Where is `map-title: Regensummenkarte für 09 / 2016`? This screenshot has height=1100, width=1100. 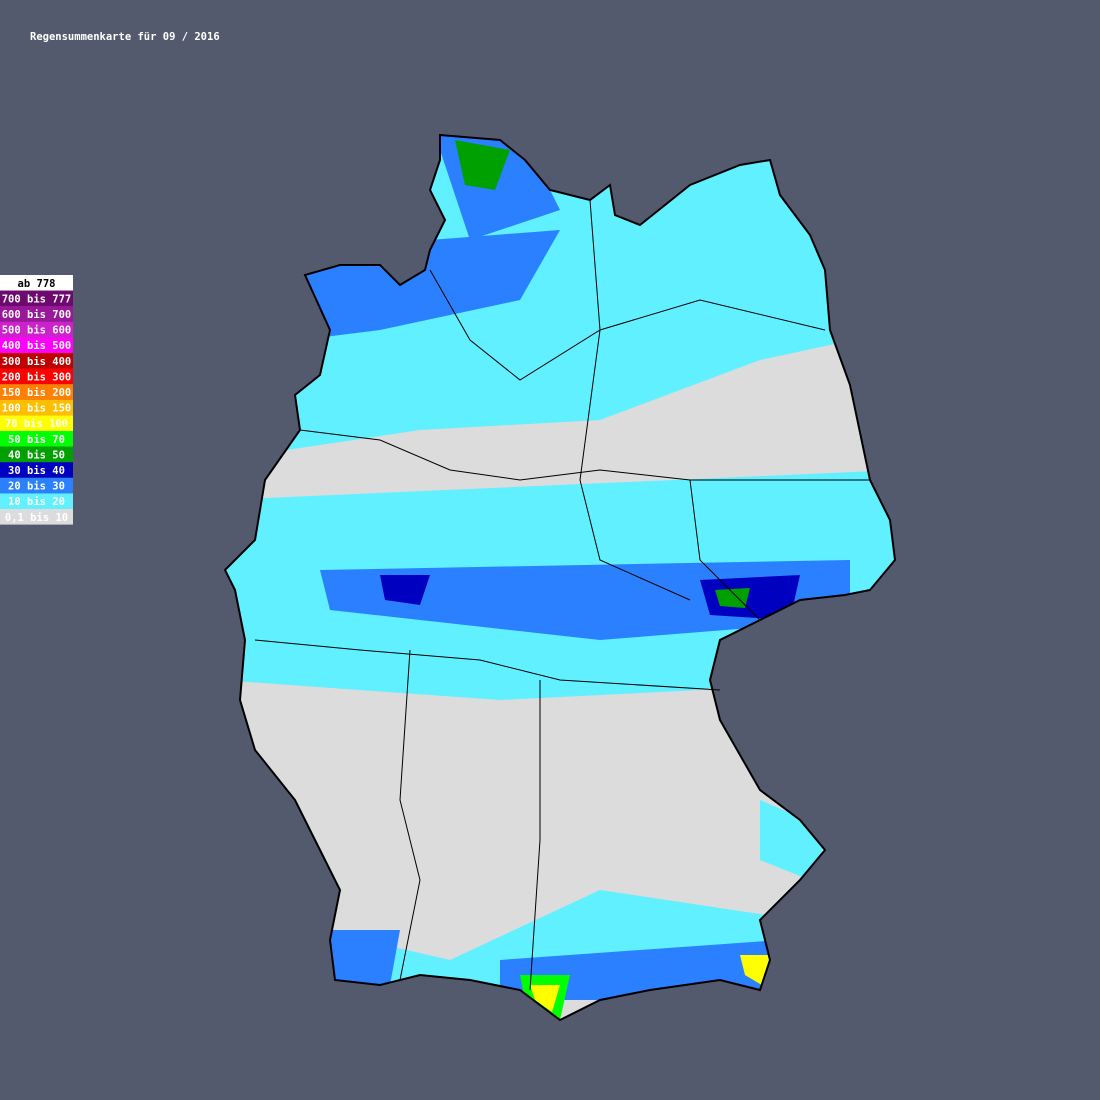
map-title: Regensummenkarte für 09 / 2016 is located at coordinates (125, 37).